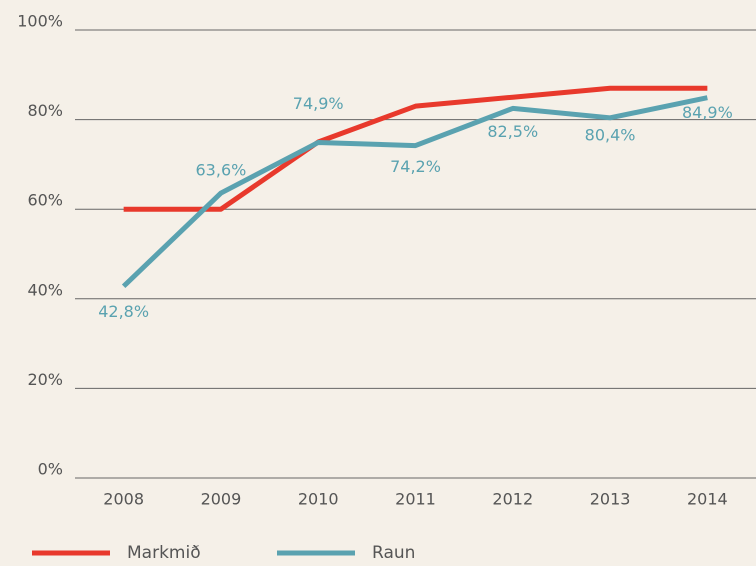 This screenshot has height=566, width=756. Describe the element at coordinates (318, 103) in the screenshot. I see `data-label: 74,9%` at that location.